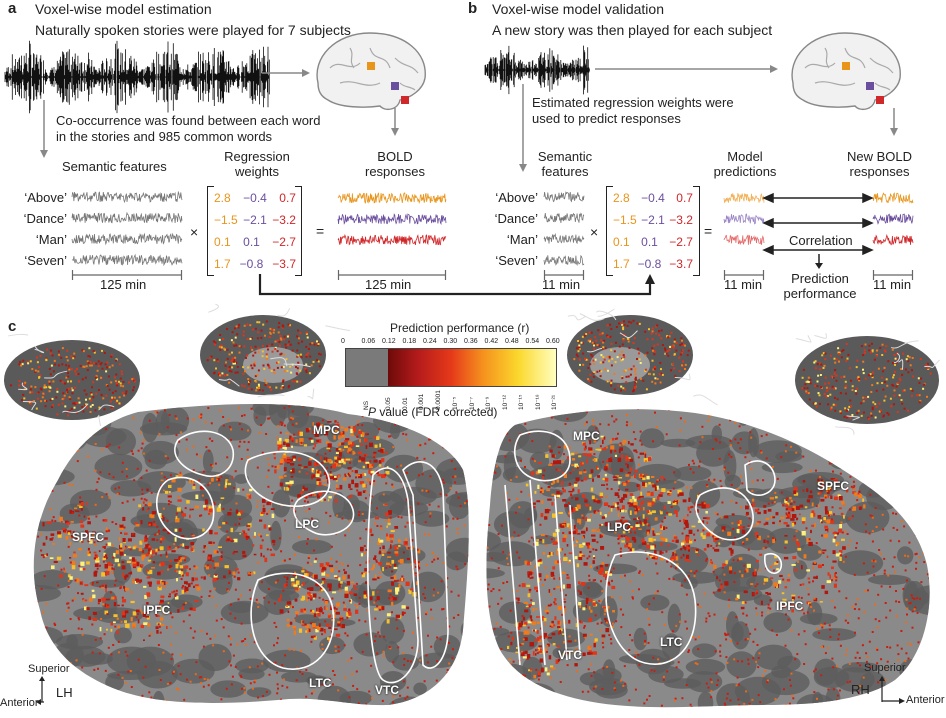 This screenshot has height=718, width=946. What do you see at coordinates (392, 219) in the screenshot?
I see `bold-timeseries-a` at bounding box center [392, 219].